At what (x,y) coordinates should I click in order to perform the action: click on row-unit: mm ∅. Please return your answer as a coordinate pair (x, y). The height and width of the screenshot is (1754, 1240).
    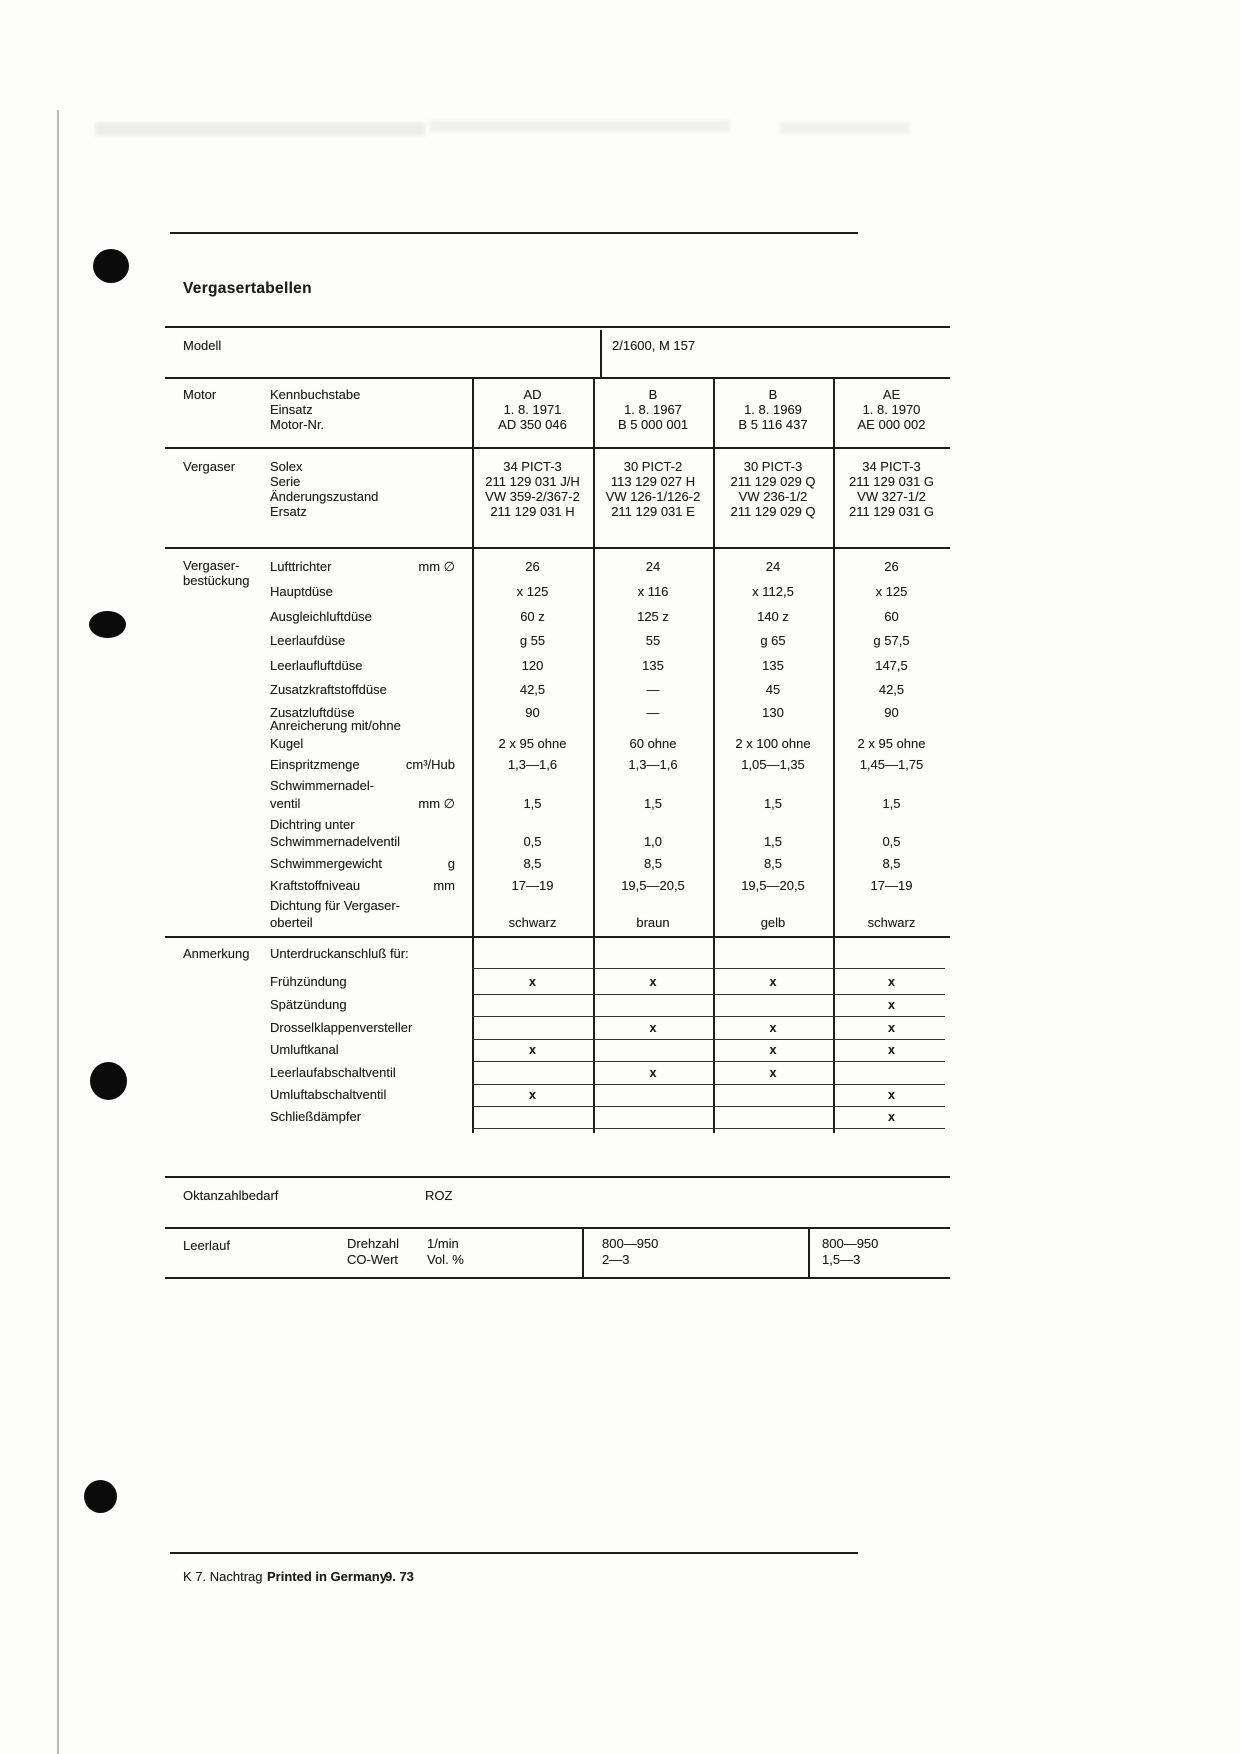
    Looking at the image, I should click on (436, 566).